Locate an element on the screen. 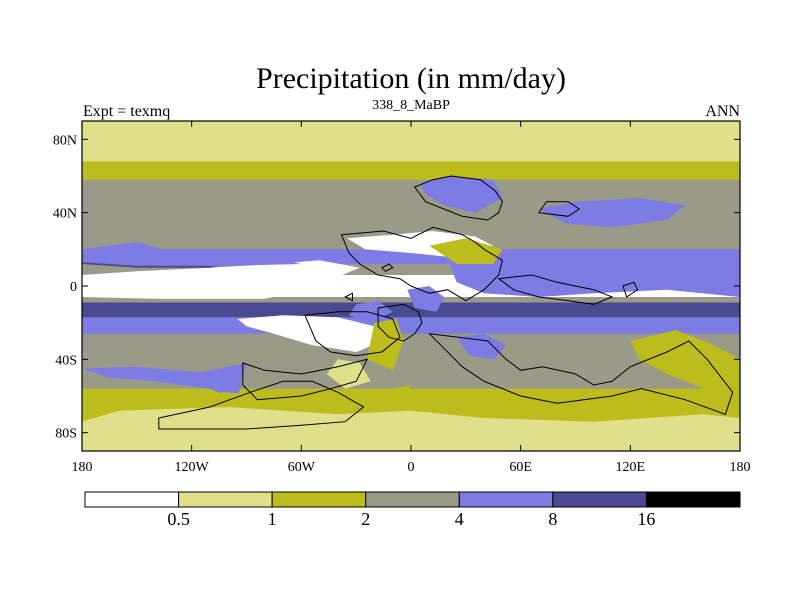 The image size is (800, 600). x-tick-label-5: 120E is located at coordinates (631, 467).